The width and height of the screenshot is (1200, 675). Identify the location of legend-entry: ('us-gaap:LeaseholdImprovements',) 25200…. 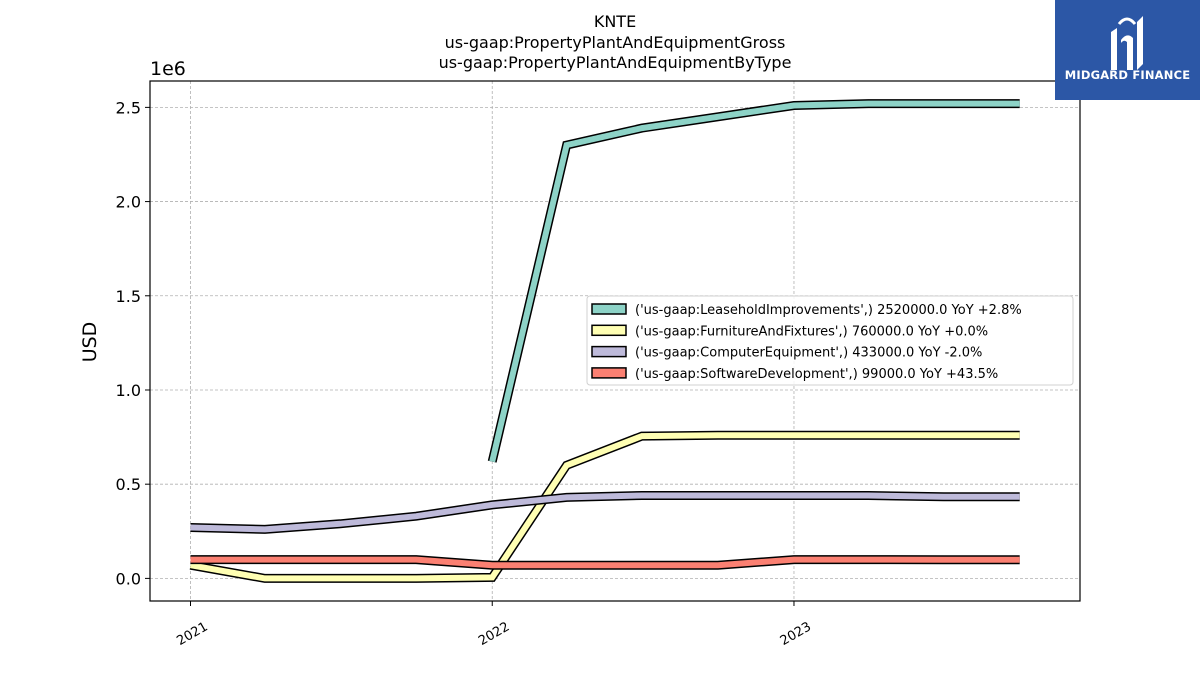
(806, 310).